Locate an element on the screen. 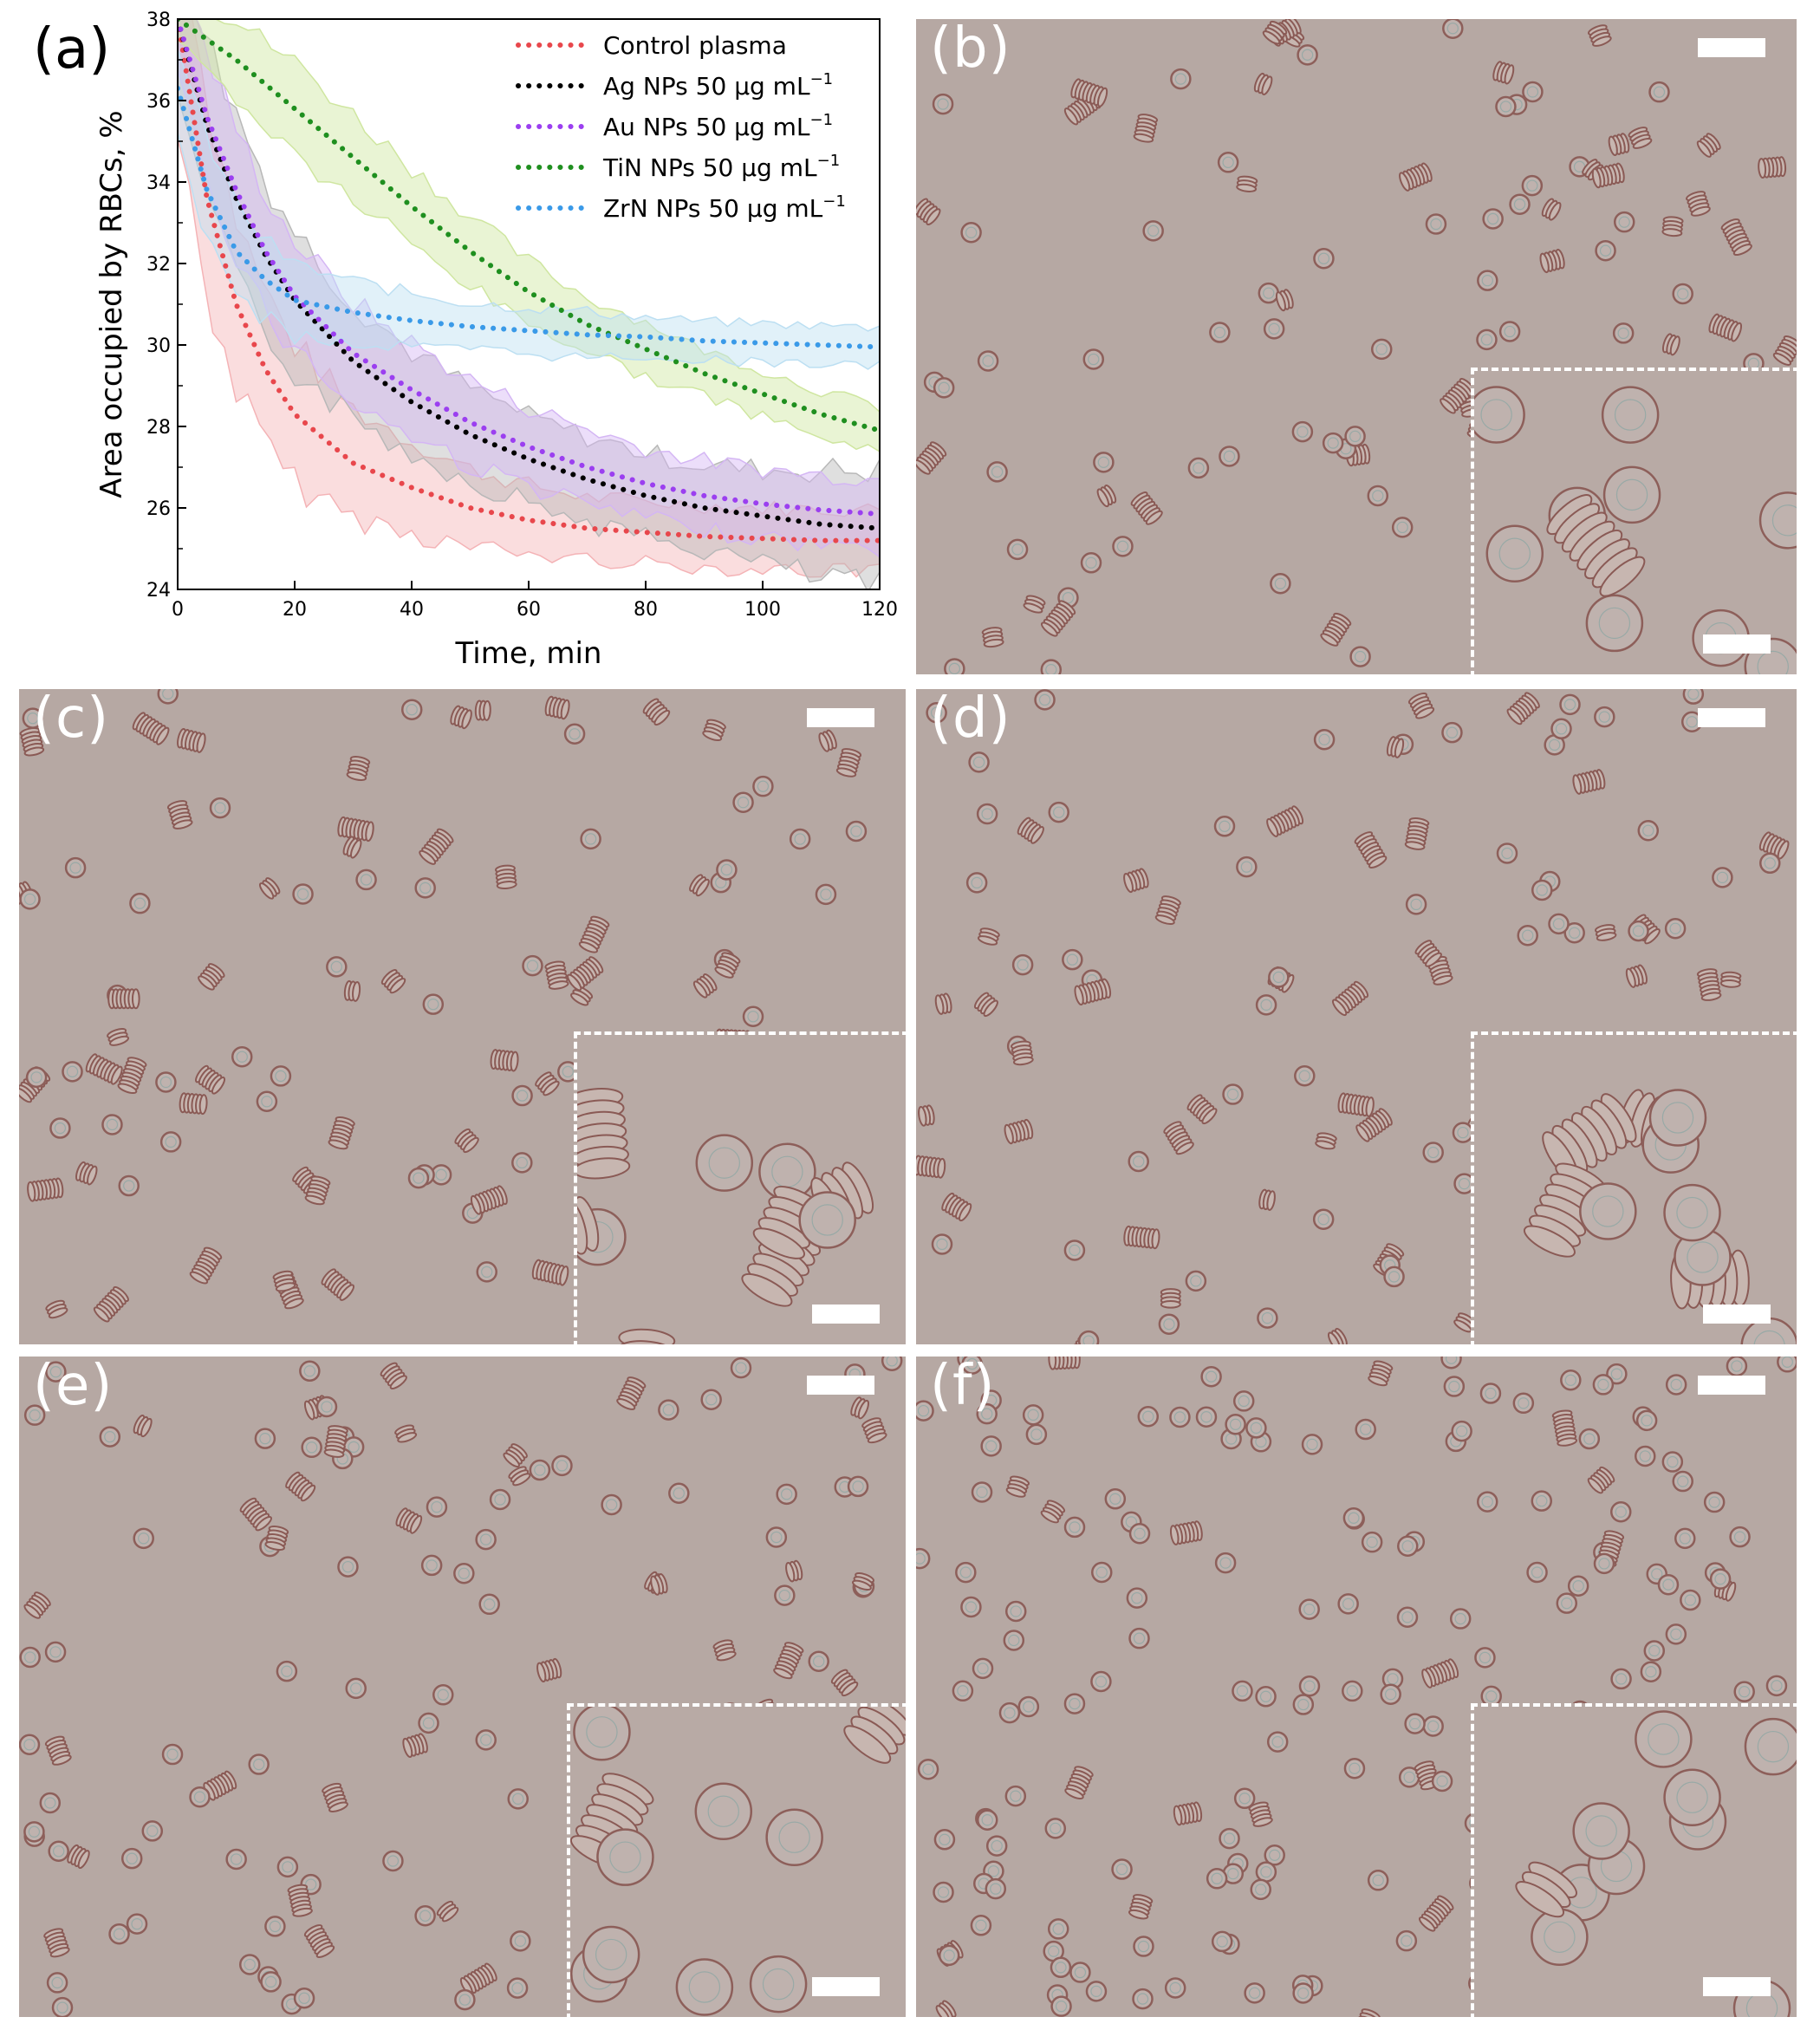  legend-label: Control plasma is located at coordinates (695, 45).